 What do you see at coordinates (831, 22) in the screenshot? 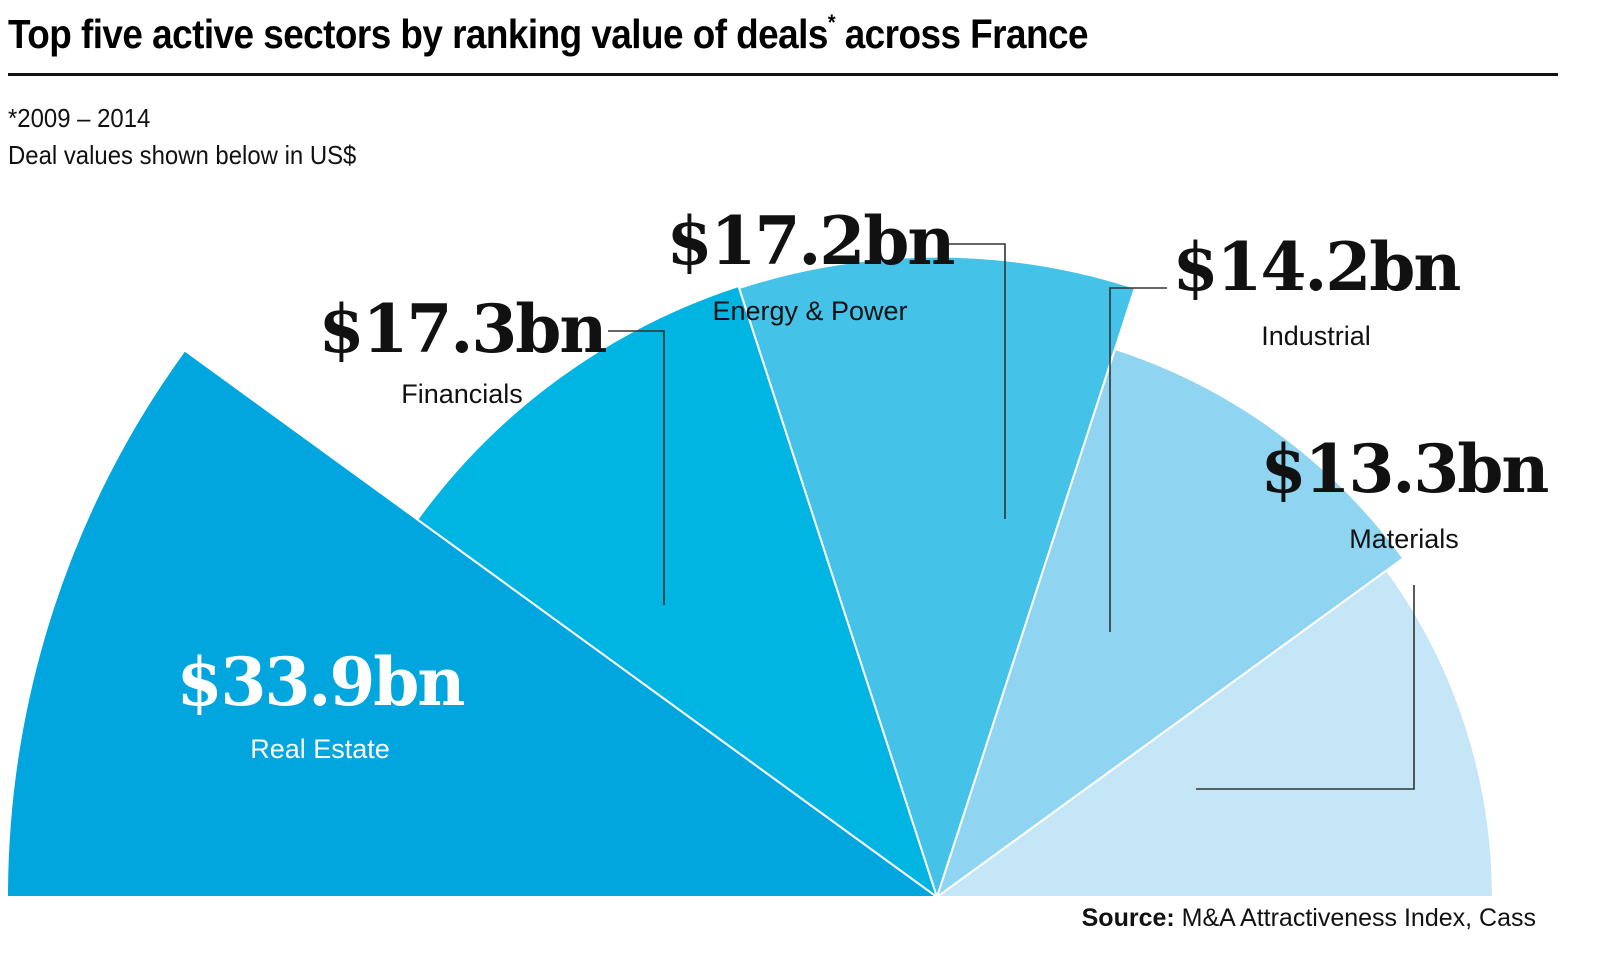
I see `title-footnote-marker: *` at bounding box center [831, 22].